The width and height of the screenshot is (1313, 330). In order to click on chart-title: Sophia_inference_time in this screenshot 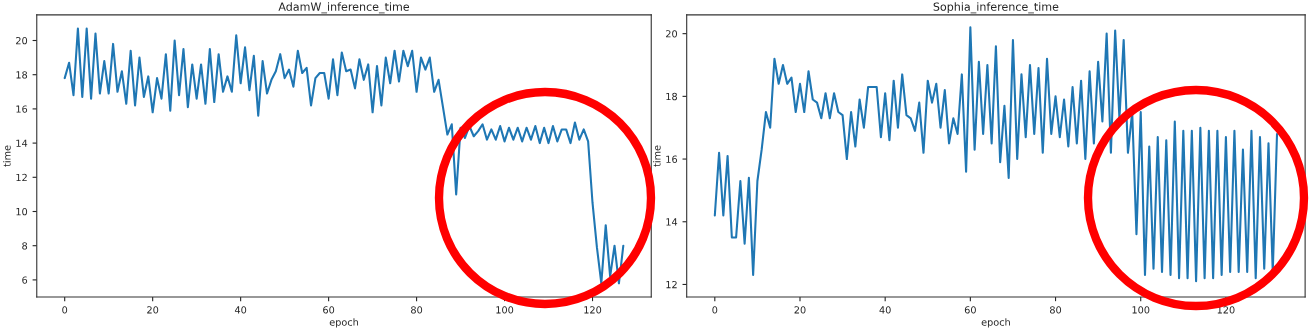, I will do `click(996, 8)`.